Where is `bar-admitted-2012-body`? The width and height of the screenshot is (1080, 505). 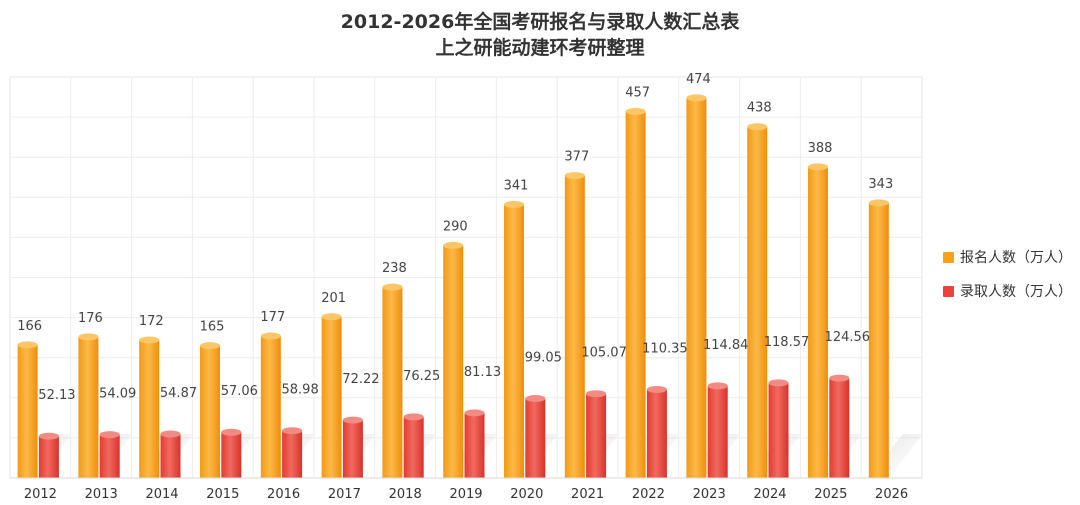
bar-admitted-2012-body is located at coordinates (48, 457).